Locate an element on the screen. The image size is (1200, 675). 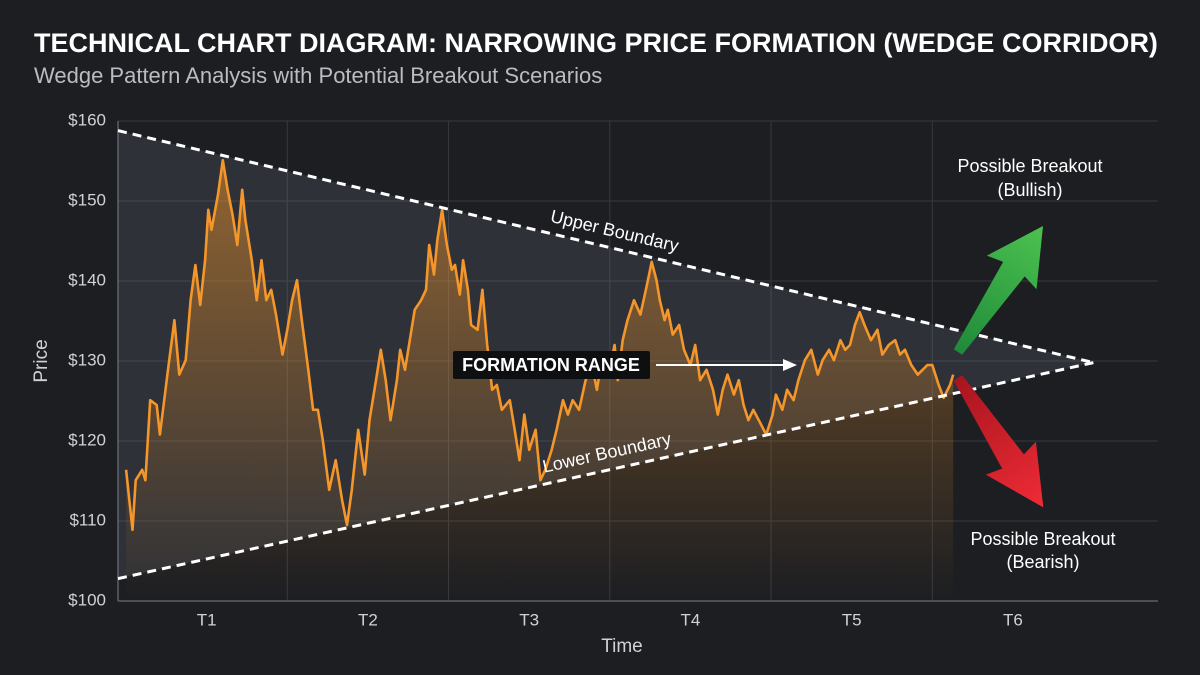
x-axis-label: Time is located at coordinates (622, 646).